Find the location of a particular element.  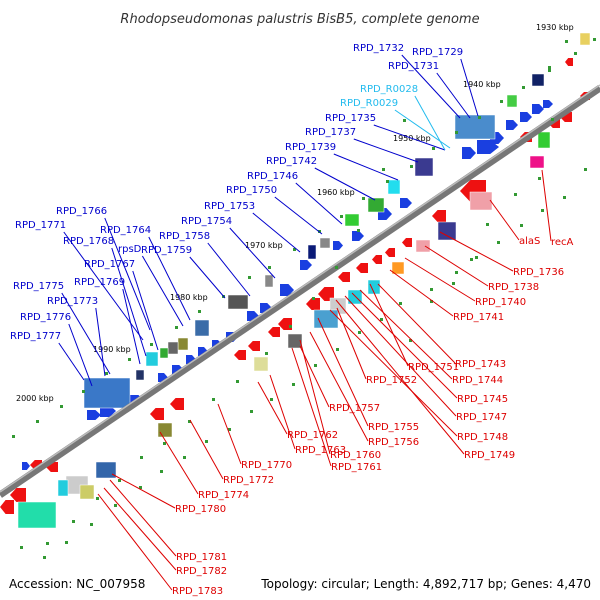

gene-label: RPD_1735 is located at coordinates (350, 118).